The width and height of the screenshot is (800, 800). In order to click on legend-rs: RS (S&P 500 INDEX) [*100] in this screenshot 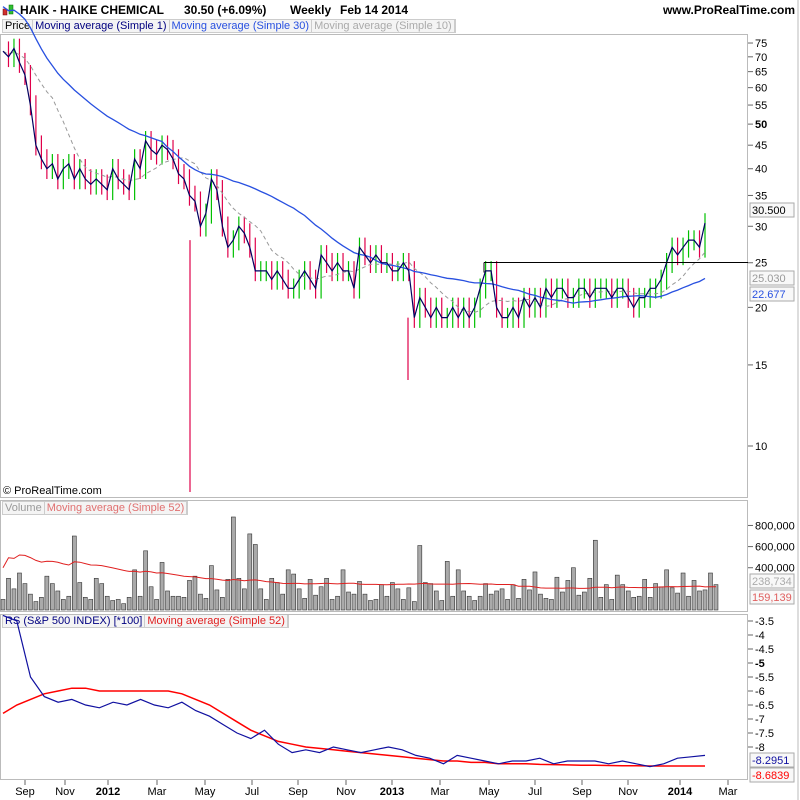, I will do `click(74, 621)`.